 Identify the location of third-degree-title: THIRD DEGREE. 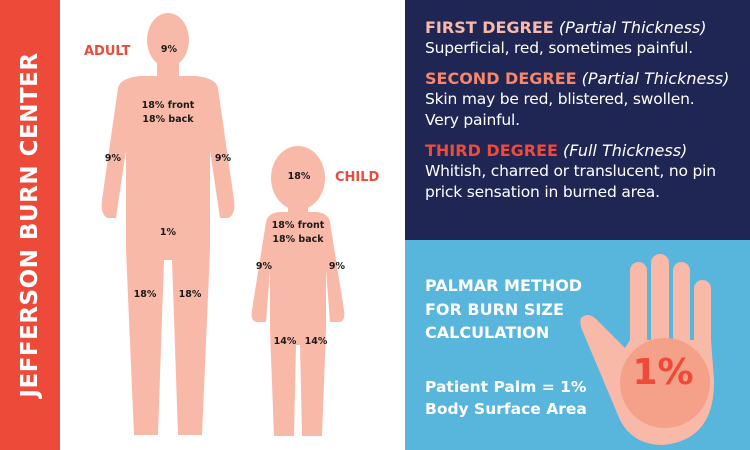
(491, 150).